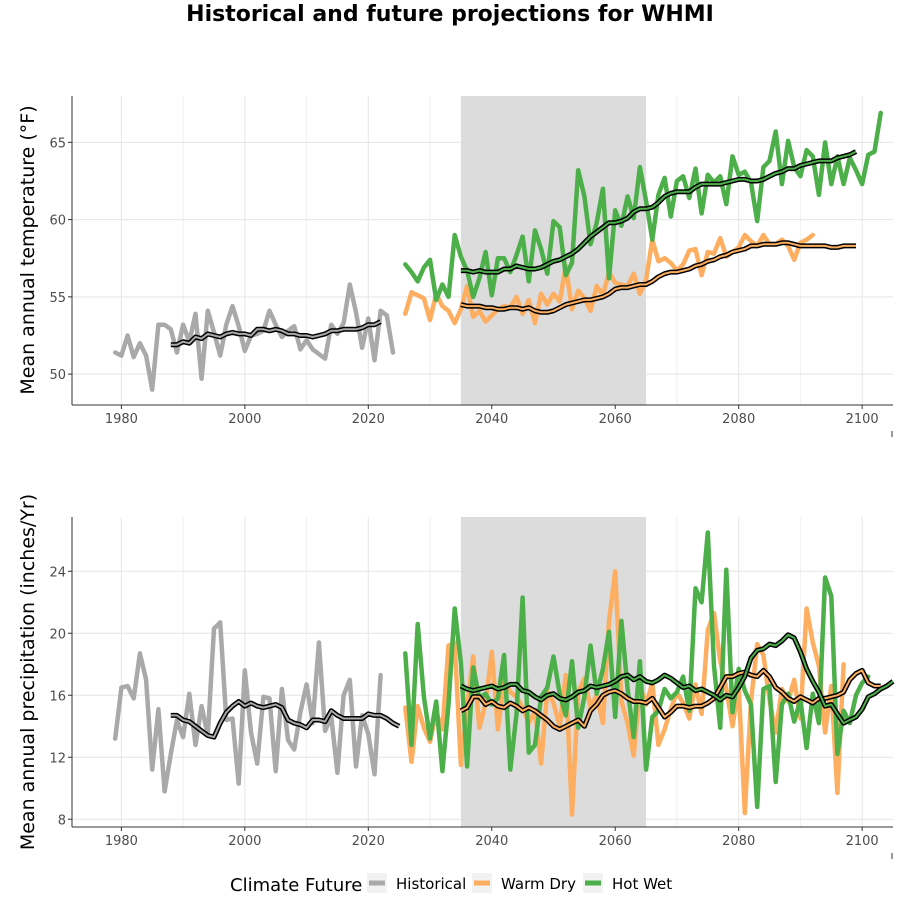 The height and width of the screenshot is (900, 900). Describe the element at coordinates (538, 884) in the screenshot. I see `legend-label-warm-dry: Warm Dry` at that location.